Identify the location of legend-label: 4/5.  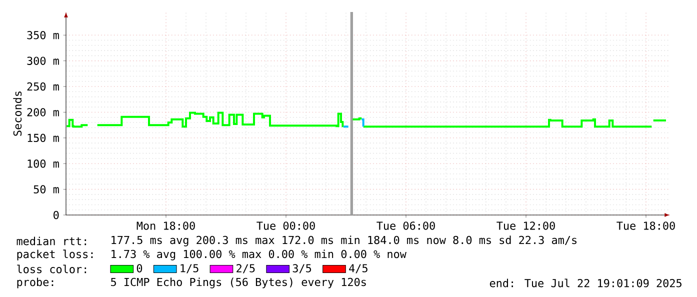
(358, 269).